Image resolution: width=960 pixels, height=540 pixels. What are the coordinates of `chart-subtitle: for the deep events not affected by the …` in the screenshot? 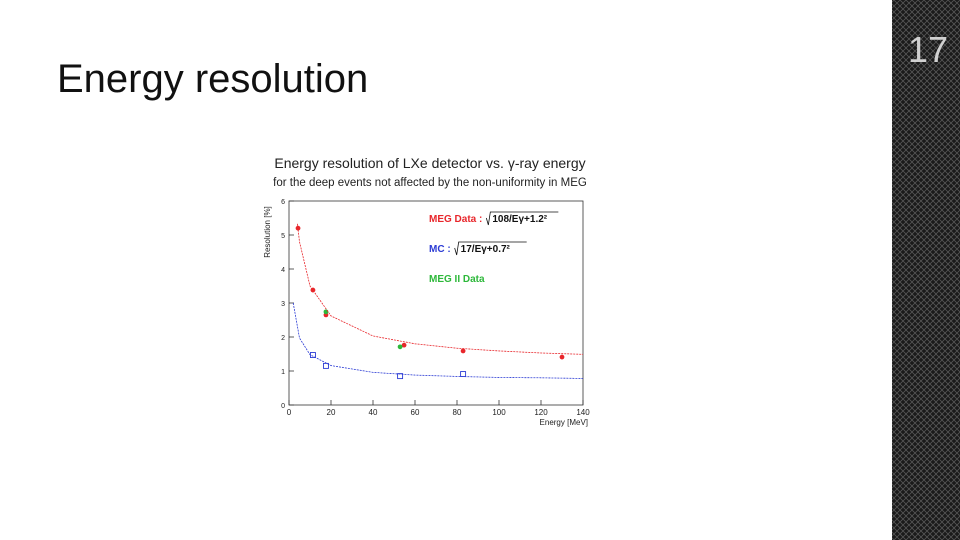 It's located at (430, 183).